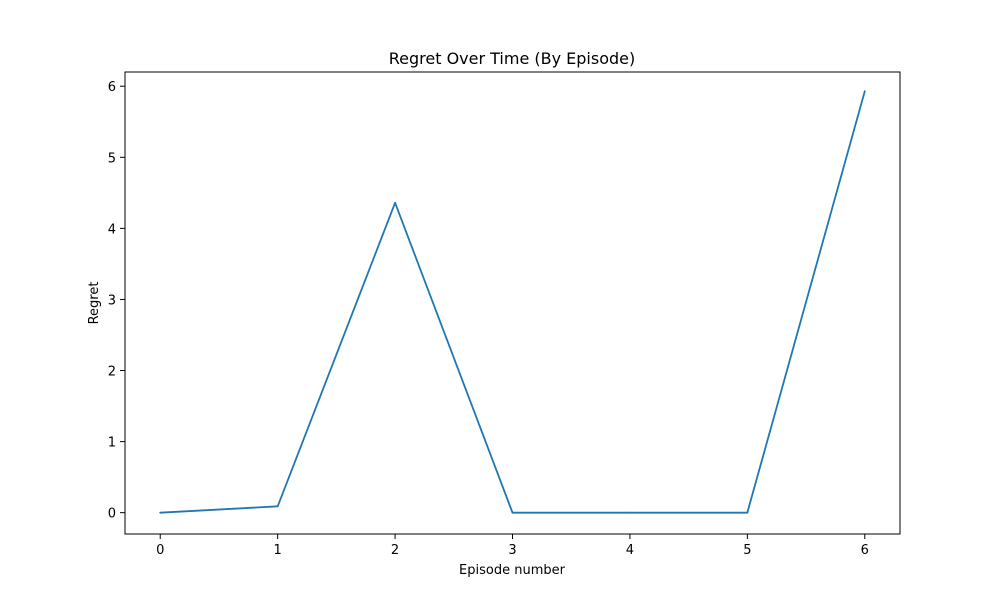 Image resolution: width=1000 pixels, height=604 pixels. What do you see at coordinates (112, 87) in the screenshot?
I see `y-tick-label: 6` at bounding box center [112, 87].